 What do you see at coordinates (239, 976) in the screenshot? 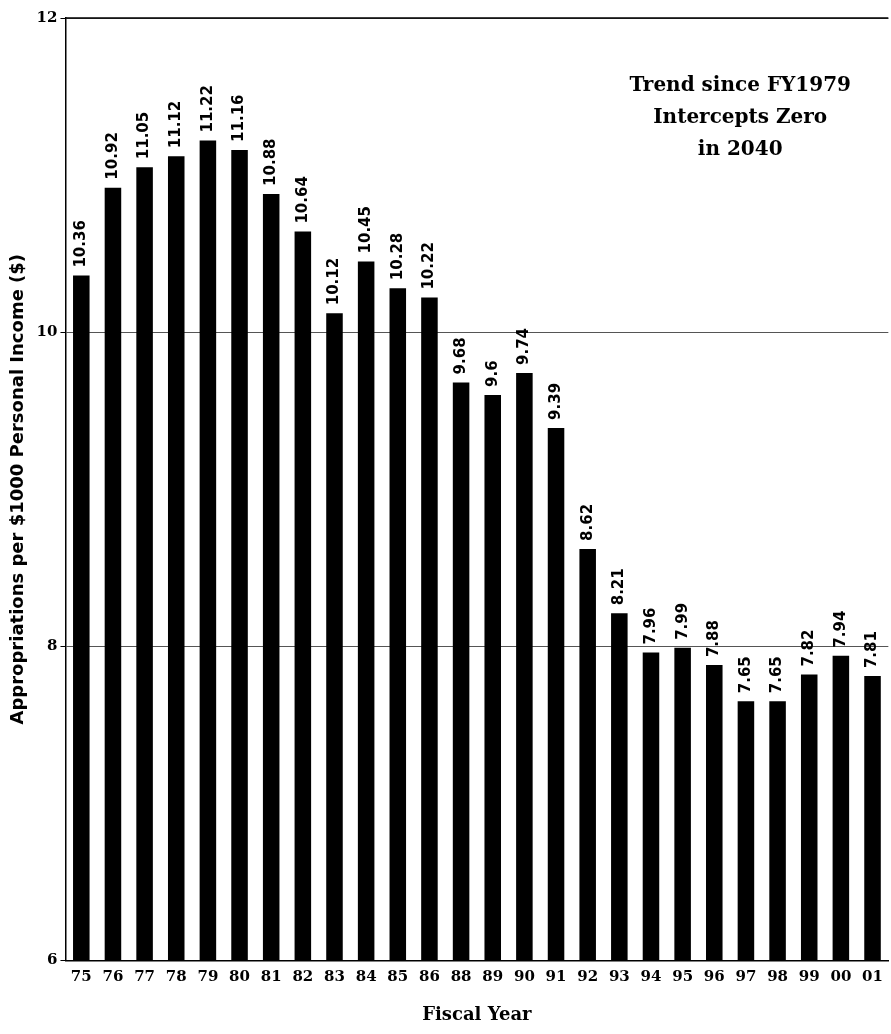
I see `x-tick-label: 80` at bounding box center [239, 976].